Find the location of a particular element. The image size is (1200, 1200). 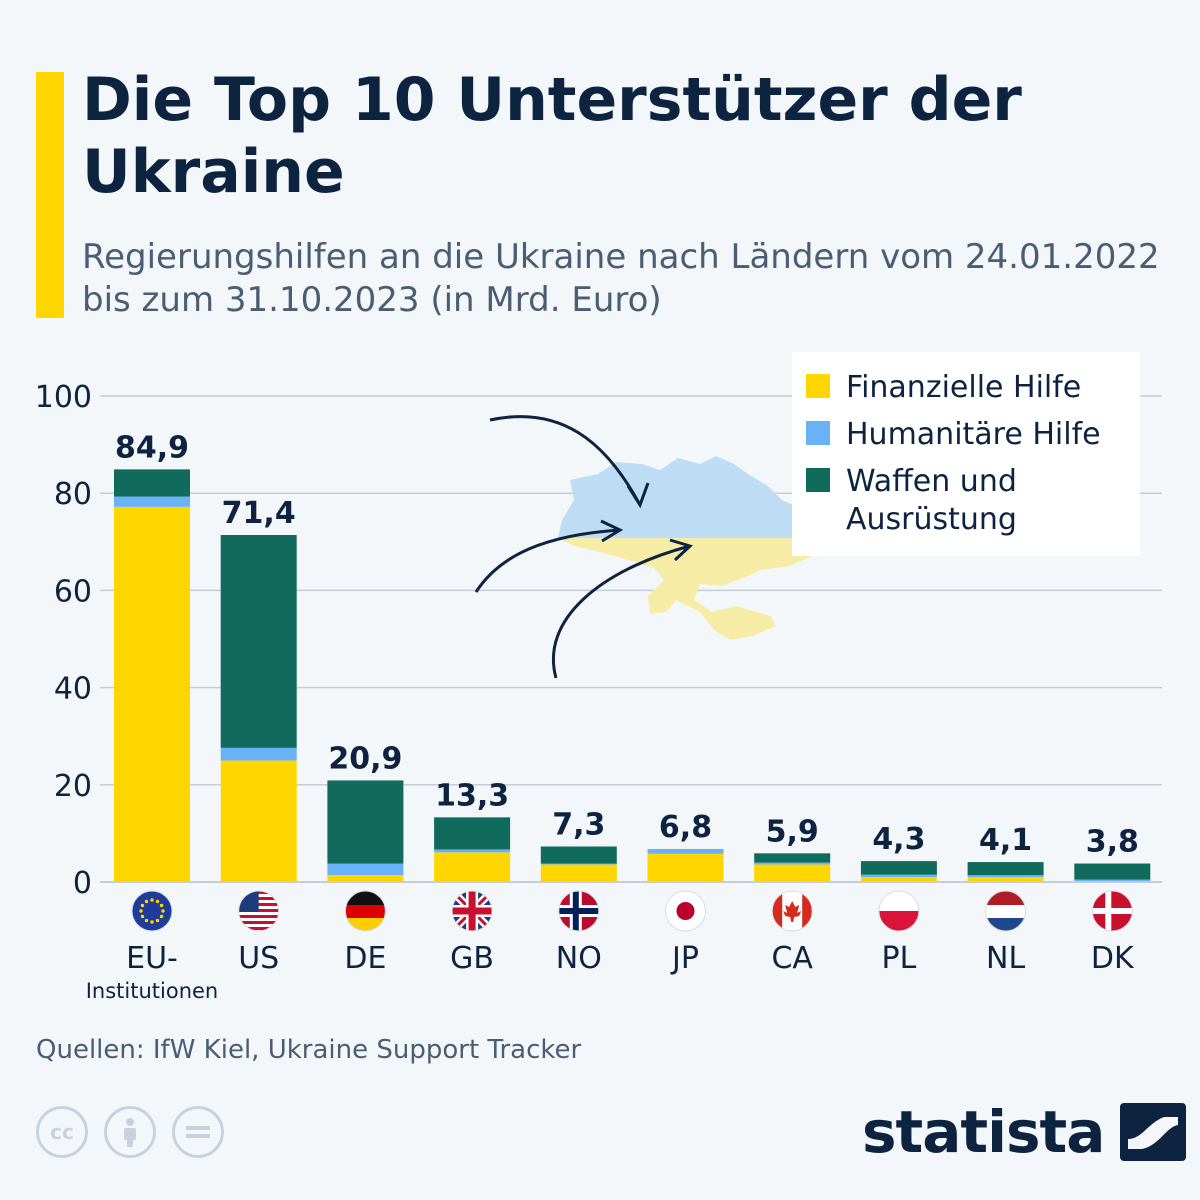

bar-total-label: 4,1 is located at coordinates (1005, 840).